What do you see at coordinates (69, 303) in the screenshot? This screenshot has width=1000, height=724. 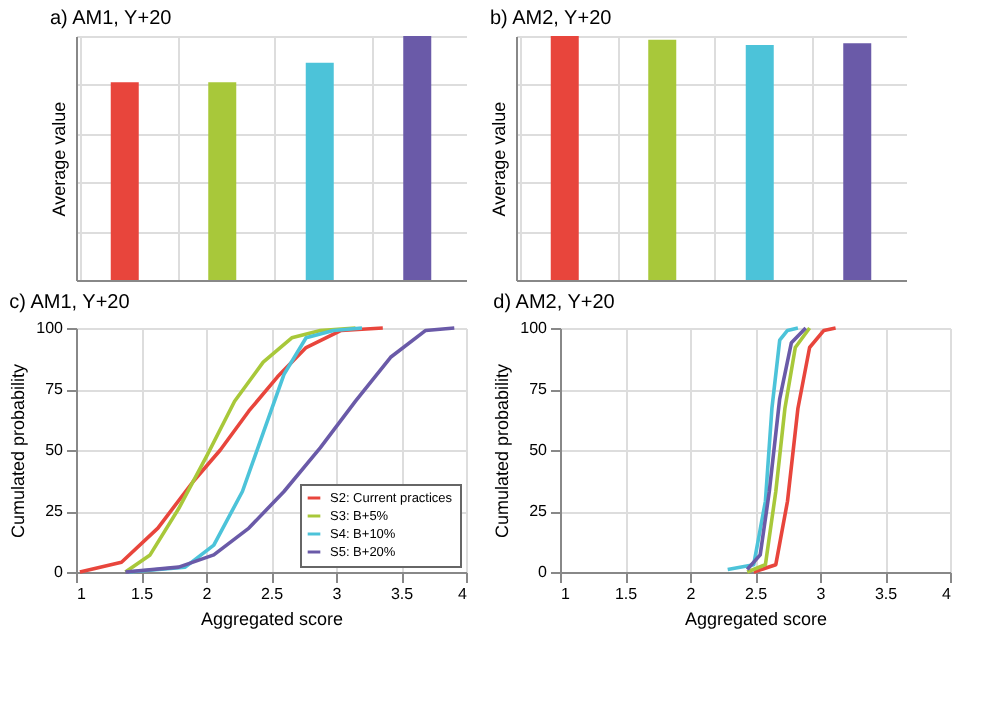 I see `text: c) AM1, Y+20` at bounding box center [69, 303].